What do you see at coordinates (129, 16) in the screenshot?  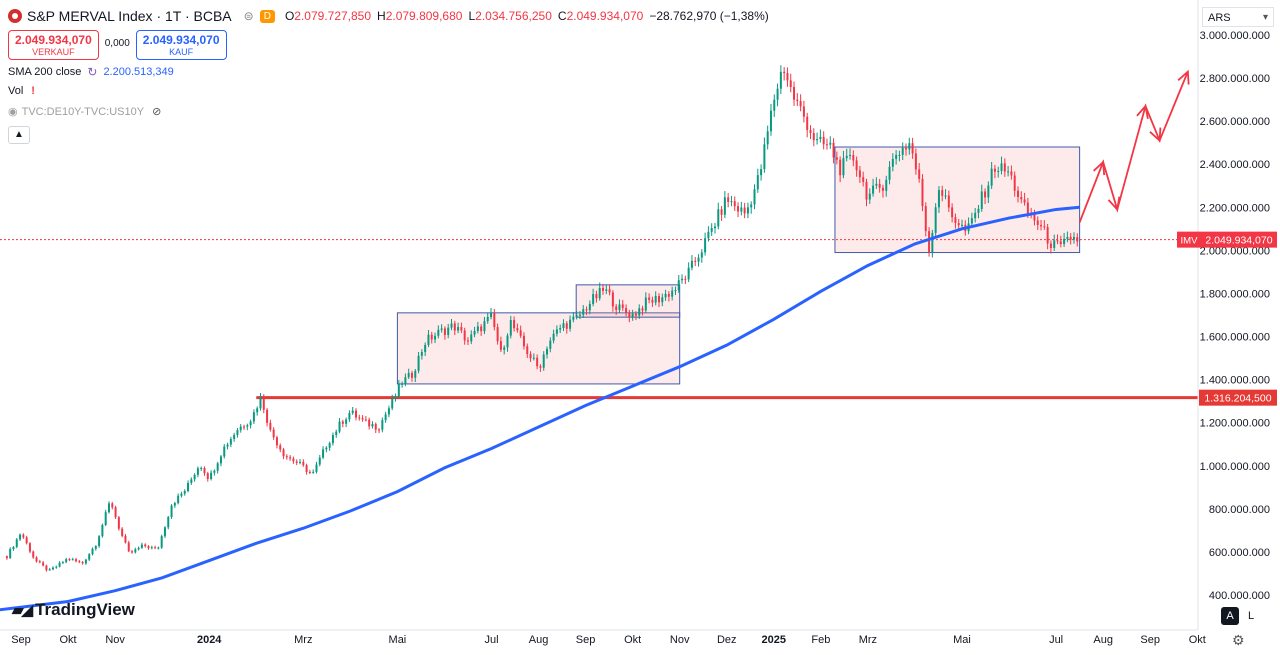 I see `symbol-title: S&P MERVAL Index · 1T · BCBA` at bounding box center [129, 16].